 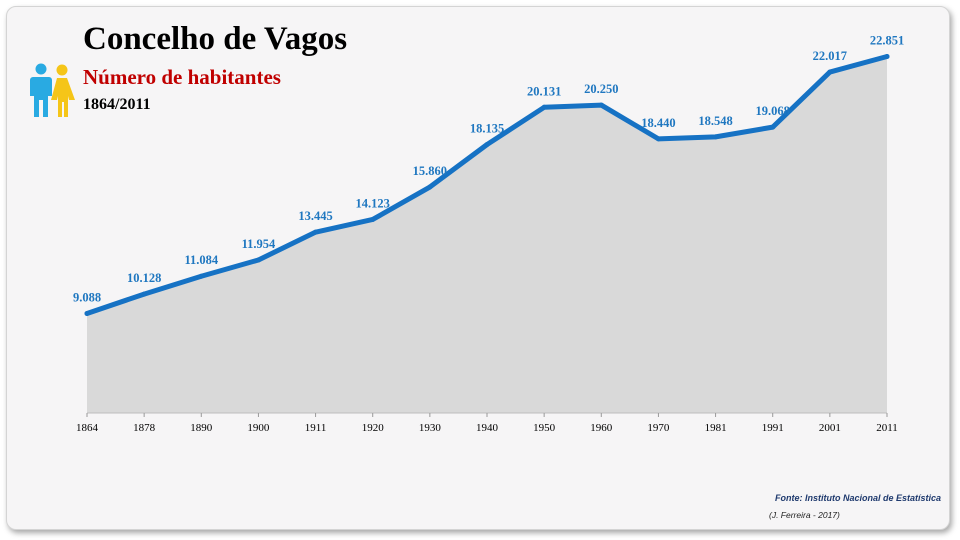 What do you see at coordinates (804, 515) in the screenshot?
I see `author-credit: (J. Ferreira - 2017)` at bounding box center [804, 515].